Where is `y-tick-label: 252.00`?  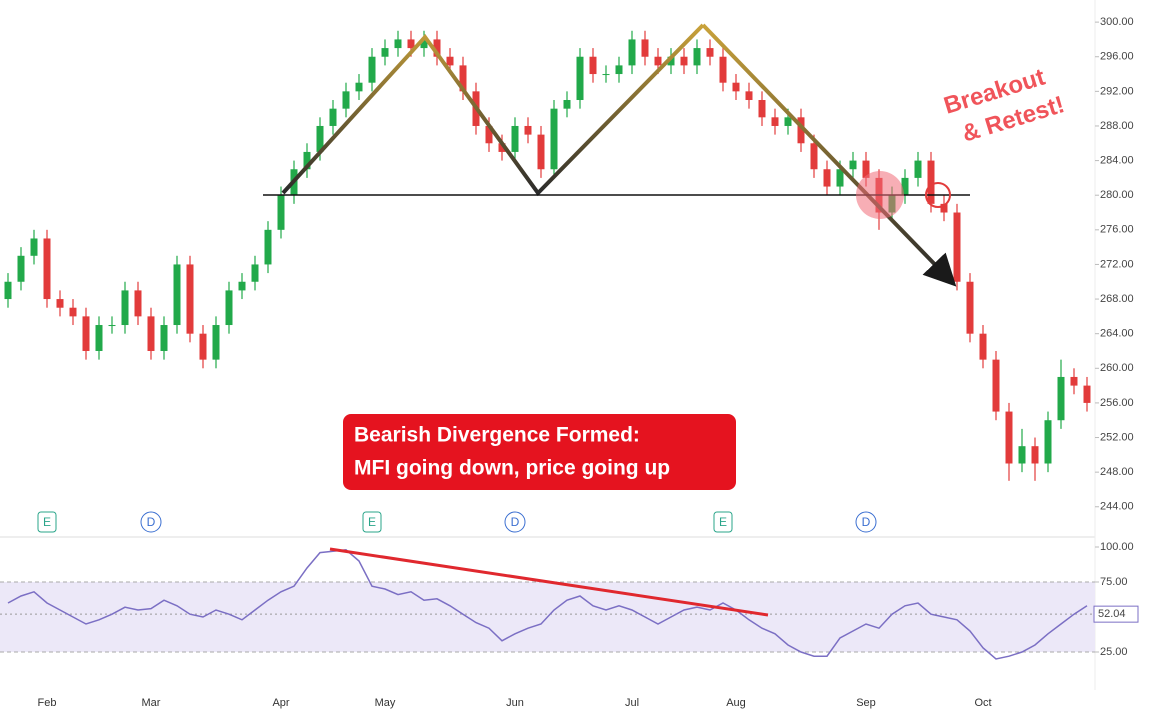 y-tick-label: 252.00 is located at coordinates (1117, 437).